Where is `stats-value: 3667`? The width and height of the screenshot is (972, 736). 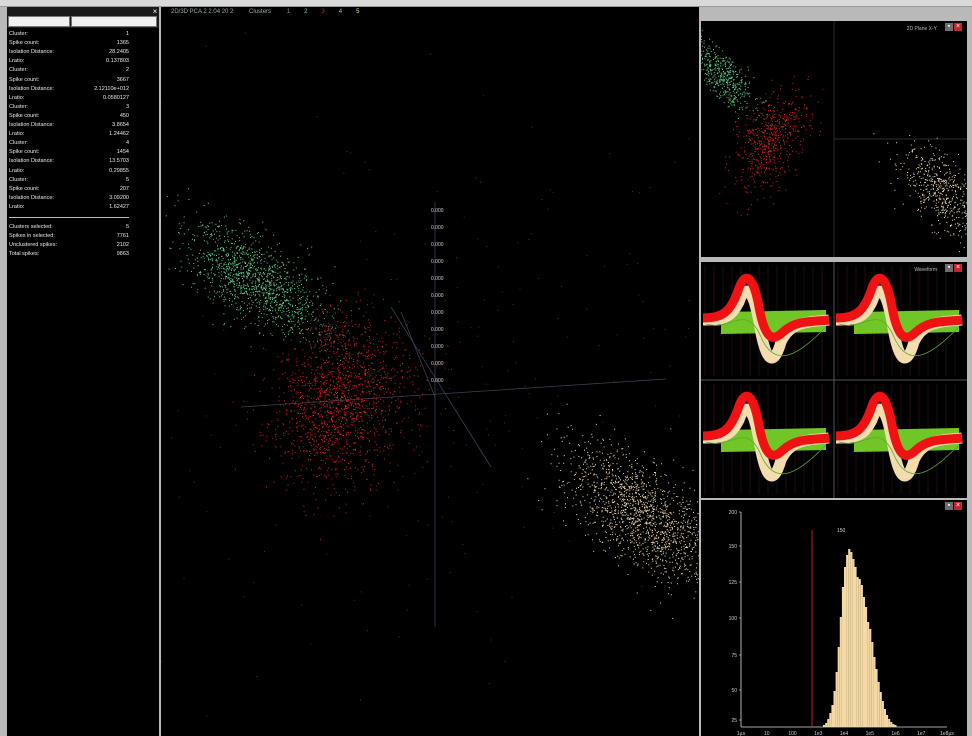
stats-value: 3667 is located at coordinates (122, 79).